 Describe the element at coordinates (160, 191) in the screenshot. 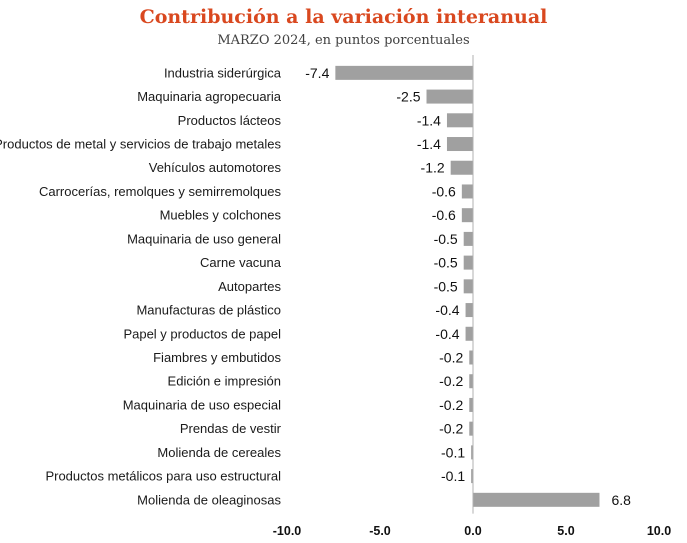

I see `category-label: Carrocerías, remolques y semirremolques` at that location.